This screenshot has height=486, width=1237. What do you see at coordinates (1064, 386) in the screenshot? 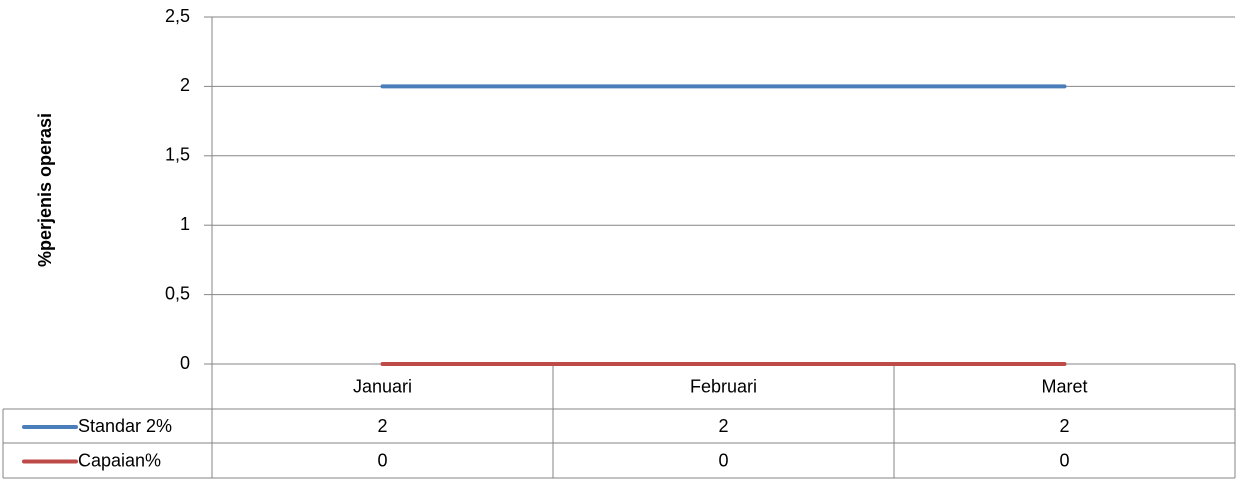
I see `x-tick-label: Maret` at bounding box center [1064, 386].